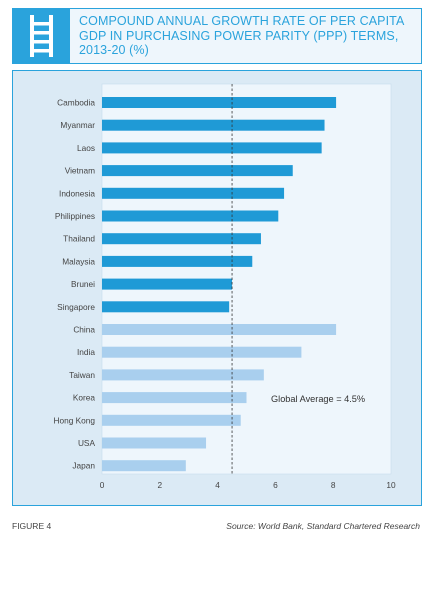 This screenshot has height=600, width=434. I want to click on figure-label: FIGURE 4, so click(32, 526).